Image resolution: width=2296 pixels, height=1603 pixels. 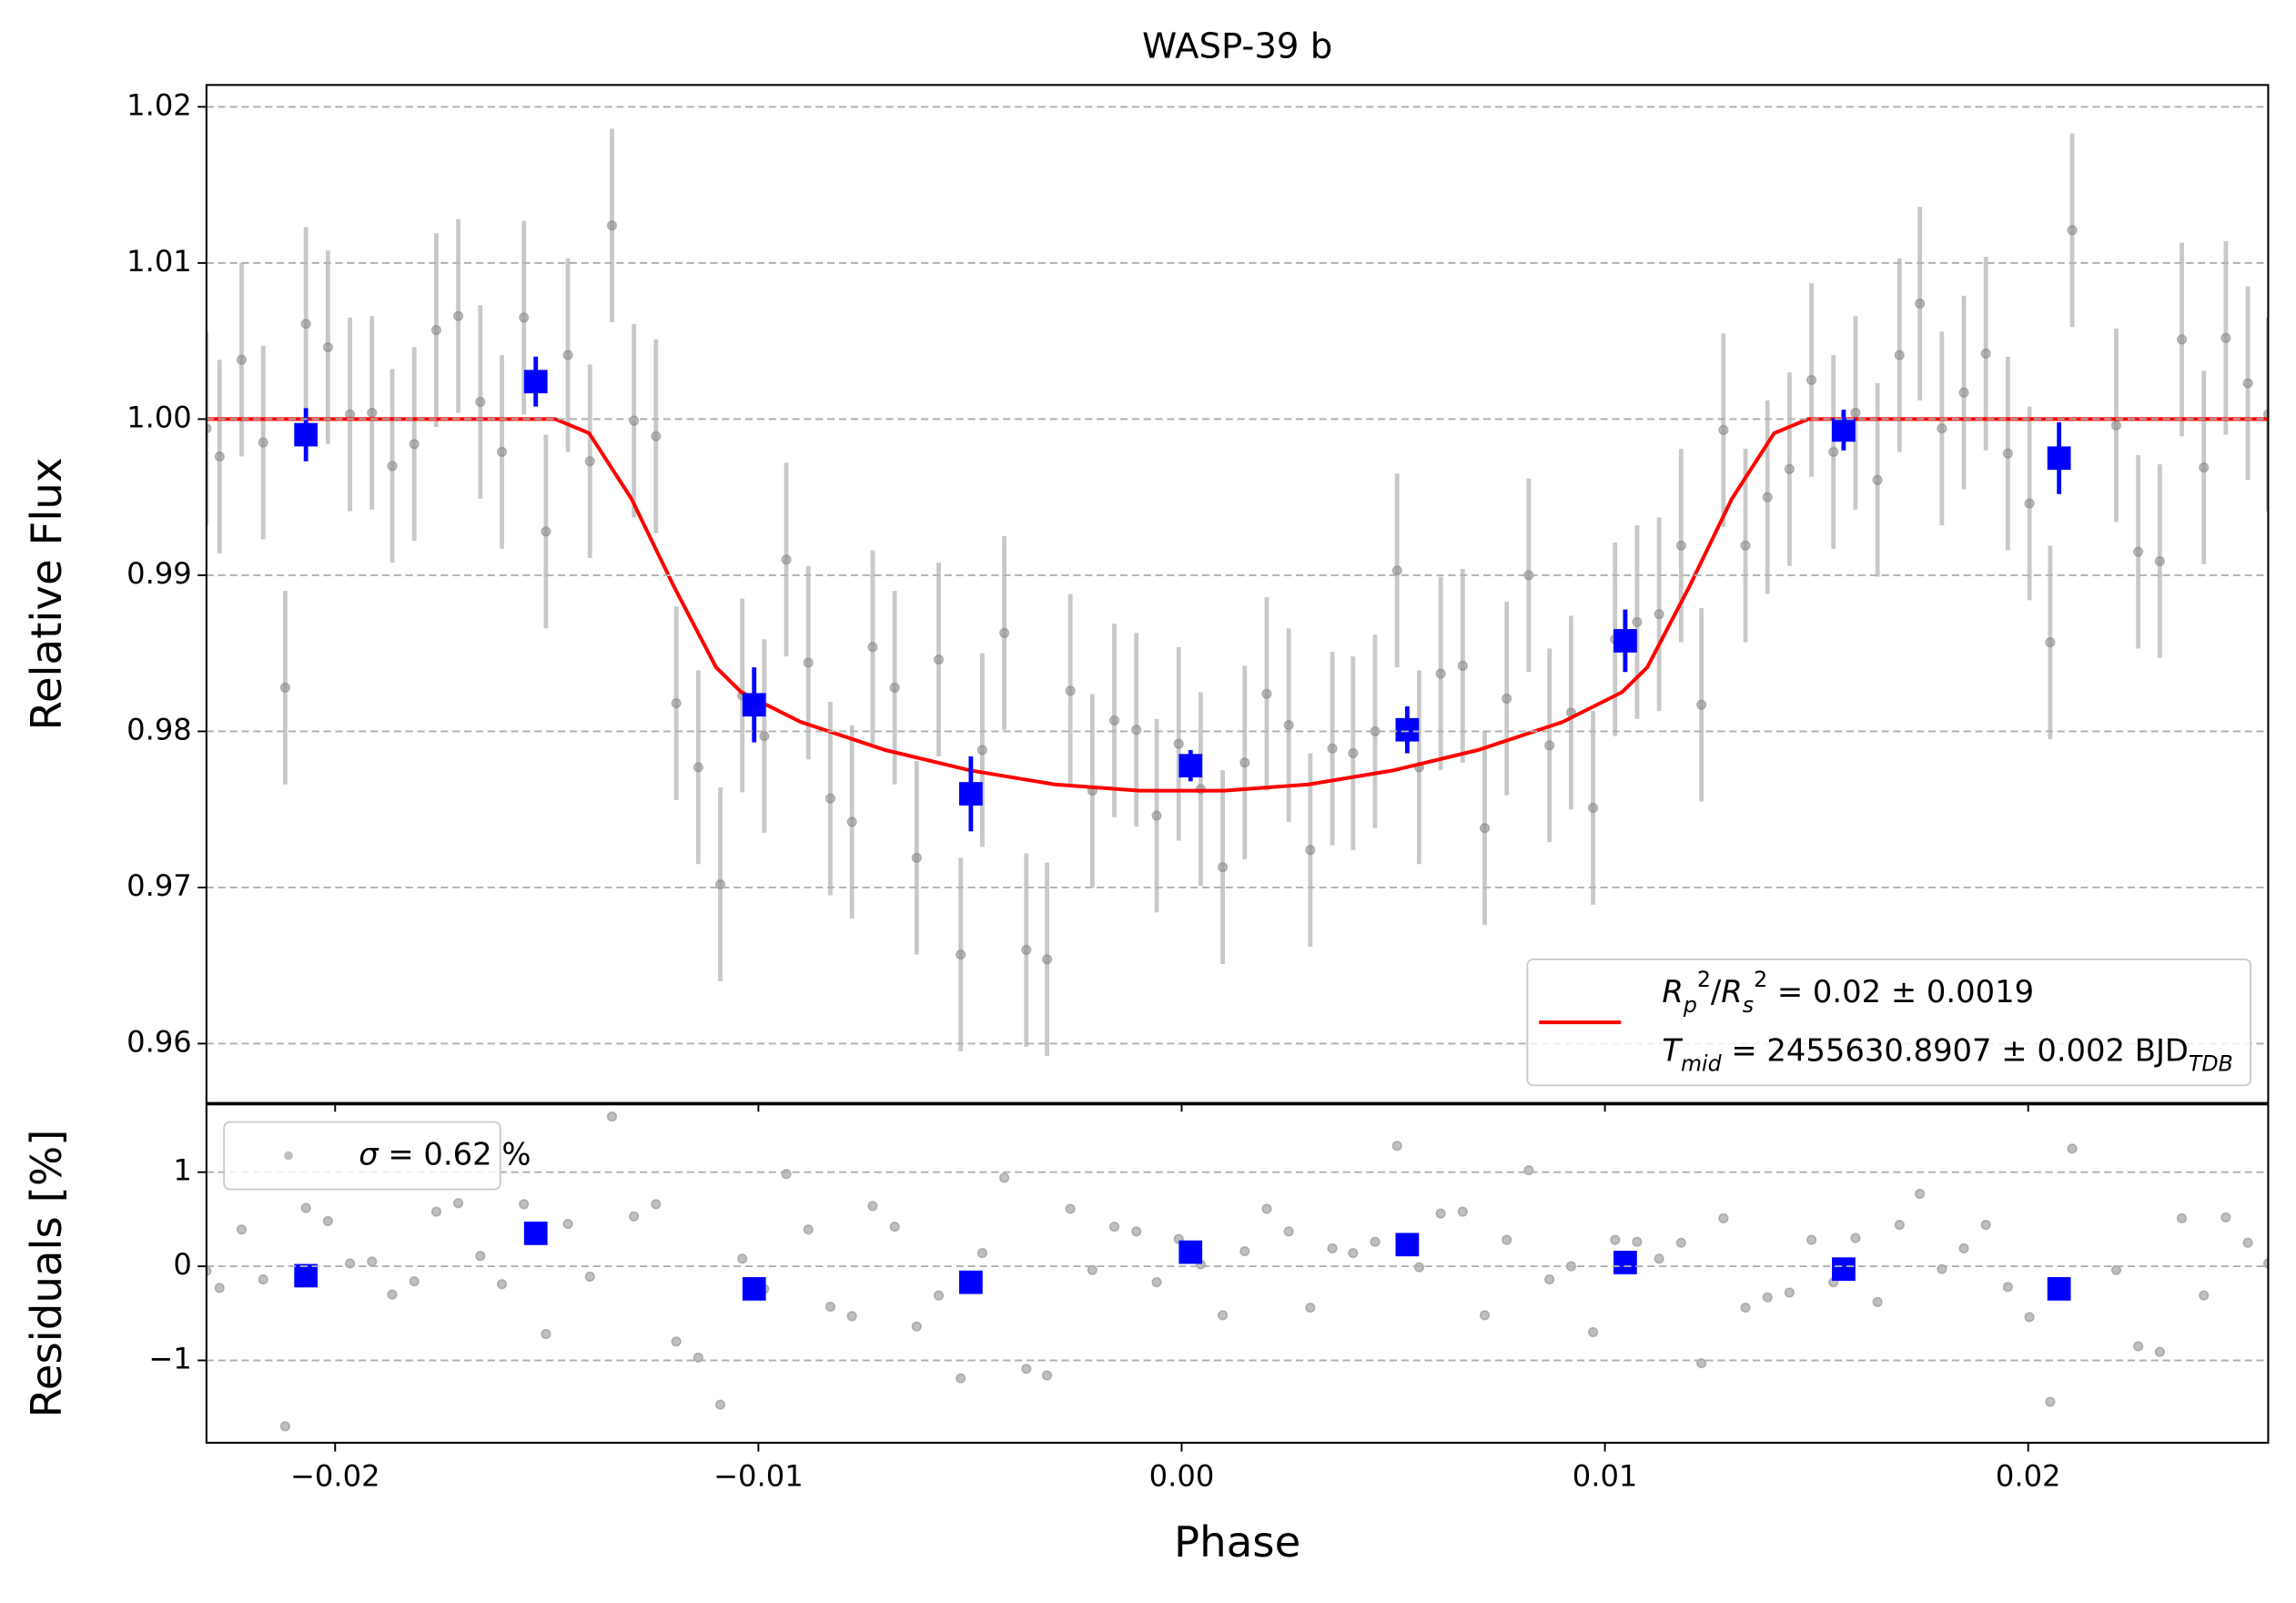 I want to click on legend-text: 2, so click(x=1761, y=978).